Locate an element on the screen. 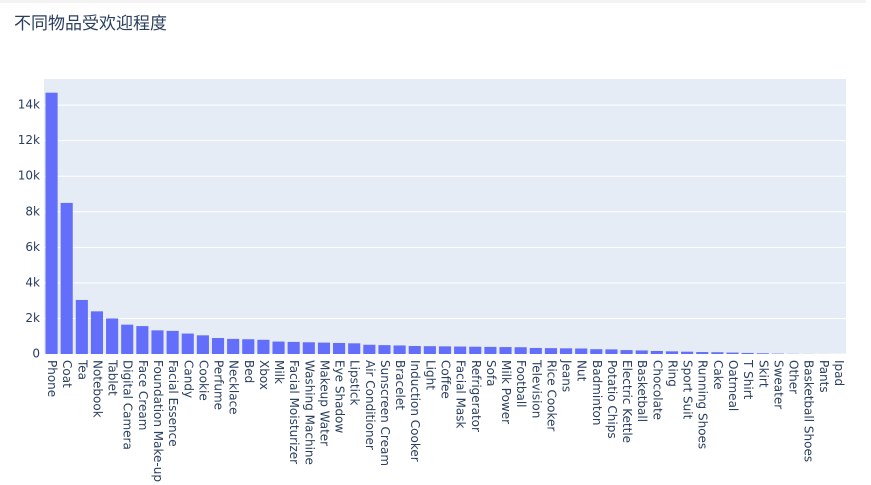  x-tick-label: Jeans is located at coordinates (567, 375).